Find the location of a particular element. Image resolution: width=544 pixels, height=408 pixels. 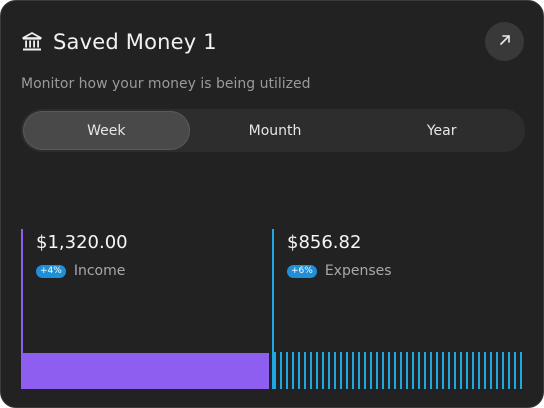

bank-icon is located at coordinates (32, 42).